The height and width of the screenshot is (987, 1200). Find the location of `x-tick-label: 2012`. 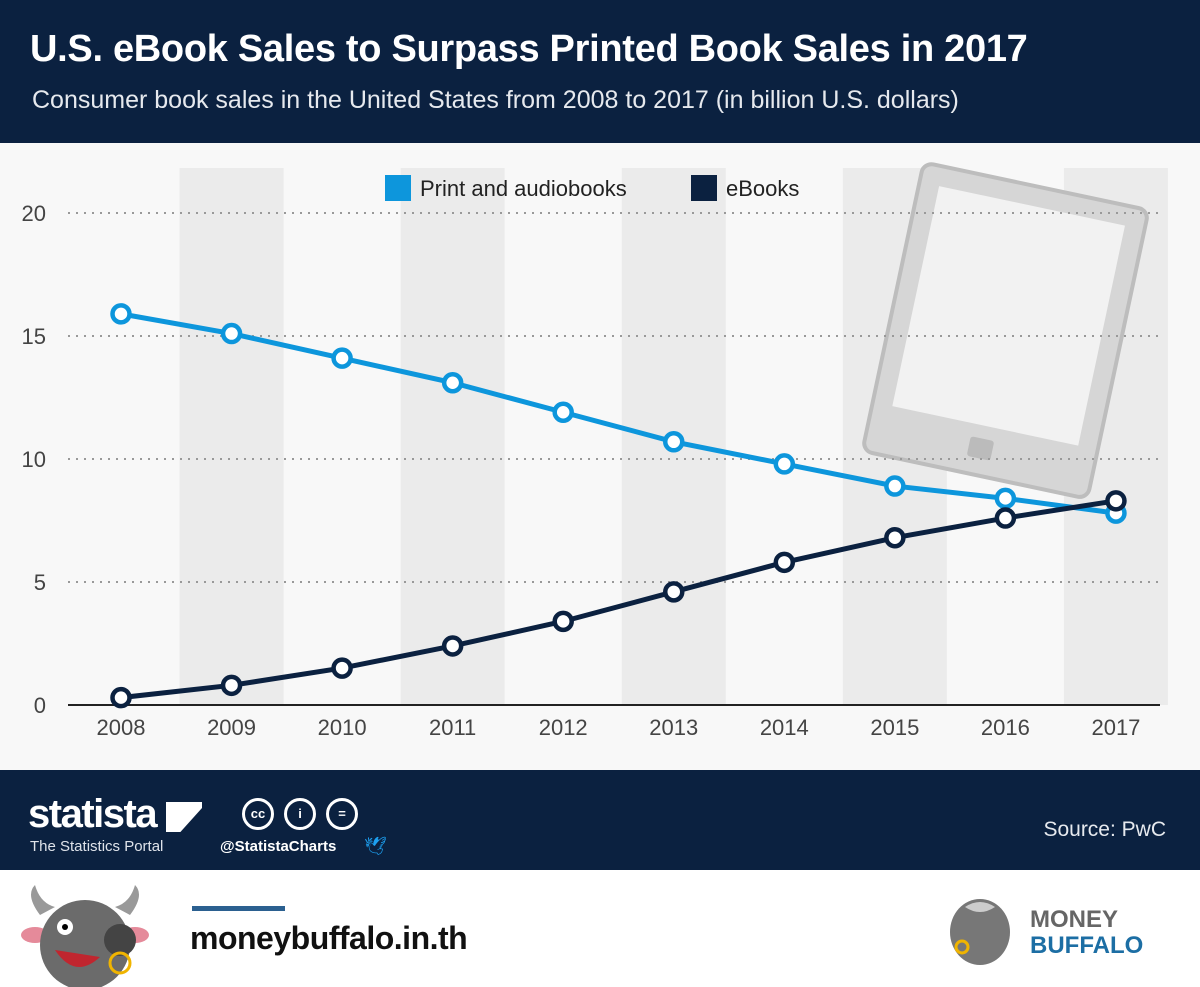

x-tick-label: 2012 is located at coordinates (563, 727).